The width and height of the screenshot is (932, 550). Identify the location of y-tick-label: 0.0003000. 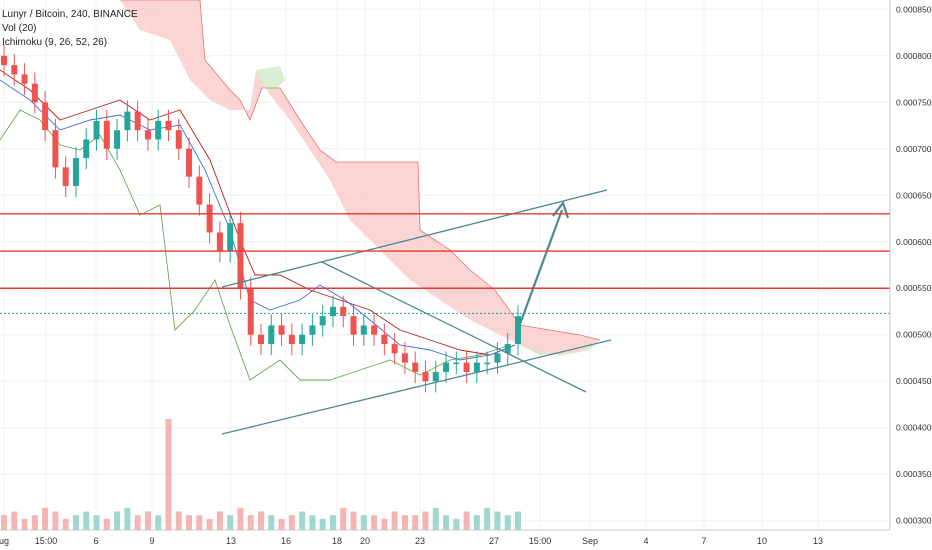
(914, 521).